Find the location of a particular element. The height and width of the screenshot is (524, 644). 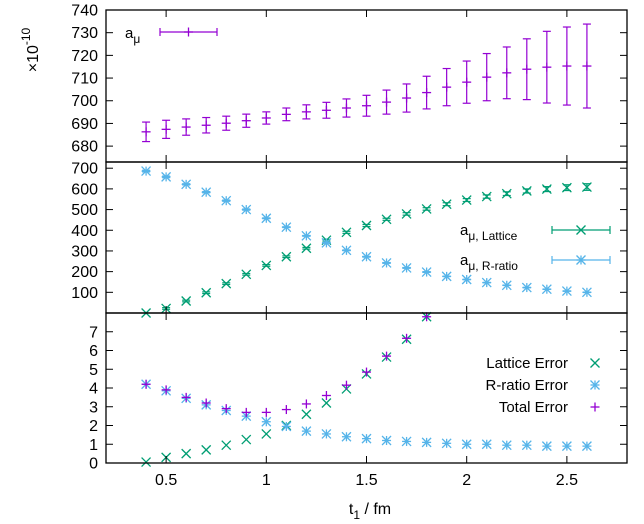

multiplier-text: ×10-10 is located at coordinates (30, 49).